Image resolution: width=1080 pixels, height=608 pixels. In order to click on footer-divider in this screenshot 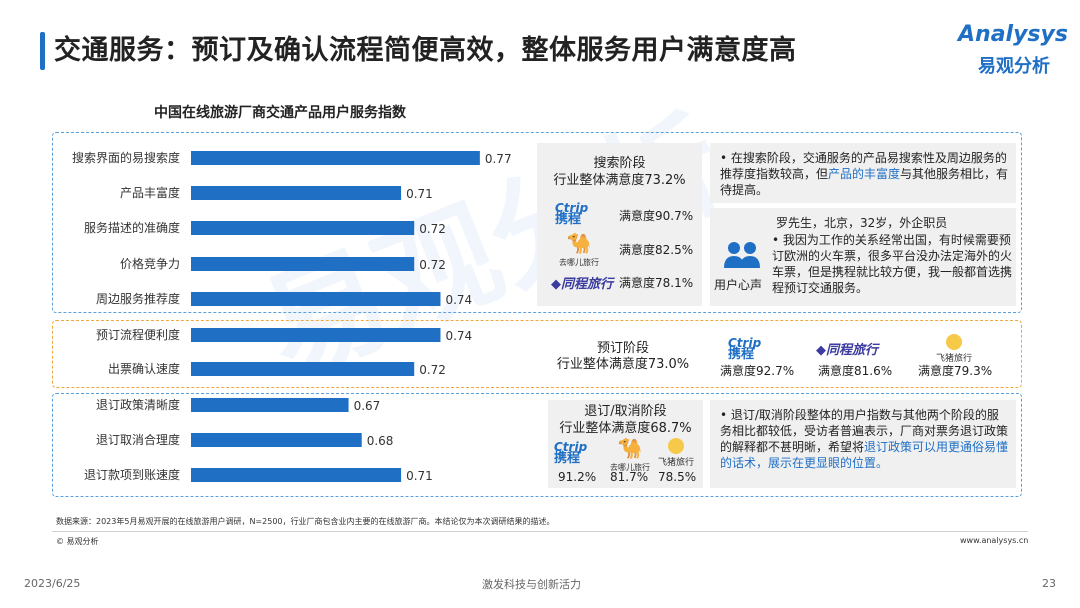, I will do `click(540, 531)`.